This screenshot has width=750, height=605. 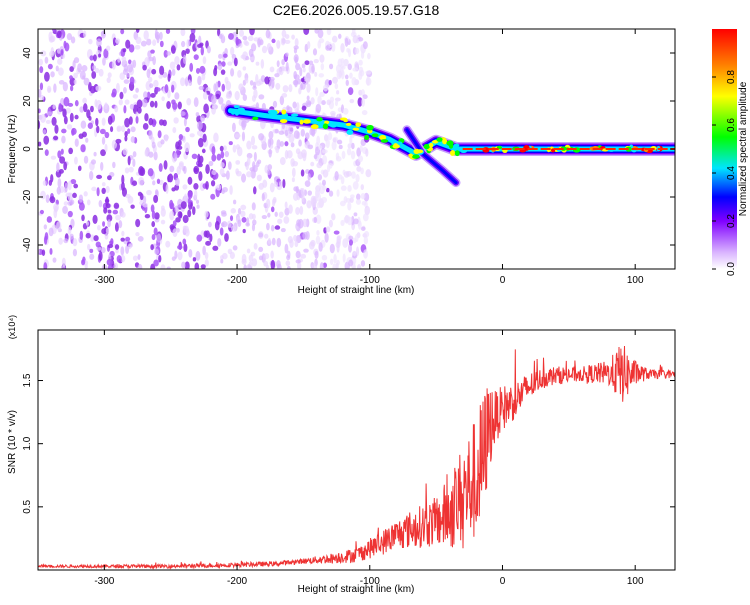 What do you see at coordinates (12, 149) in the screenshot?
I see `spectrogram-y-label: Frequency (Hz)` at bounding box center [12, 149].